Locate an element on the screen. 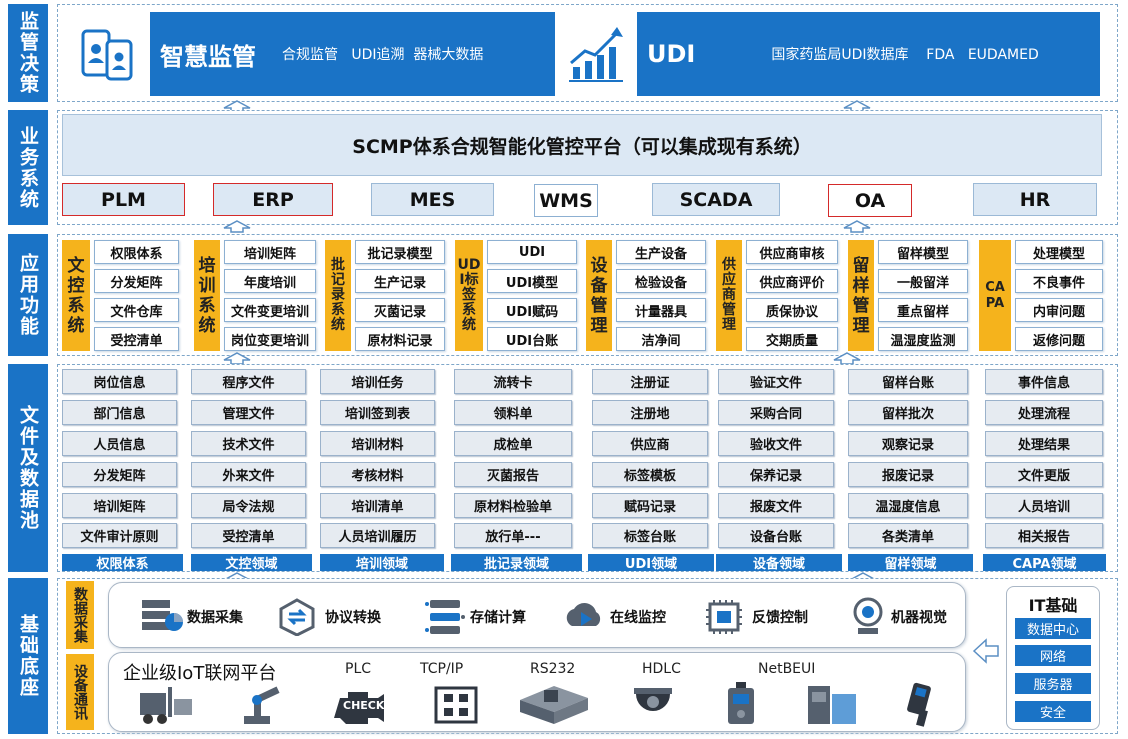 Image resolution: width=1128 pixels, height=739 pixels. app-item: 文件仓库 is located at coordinates (136, 310).